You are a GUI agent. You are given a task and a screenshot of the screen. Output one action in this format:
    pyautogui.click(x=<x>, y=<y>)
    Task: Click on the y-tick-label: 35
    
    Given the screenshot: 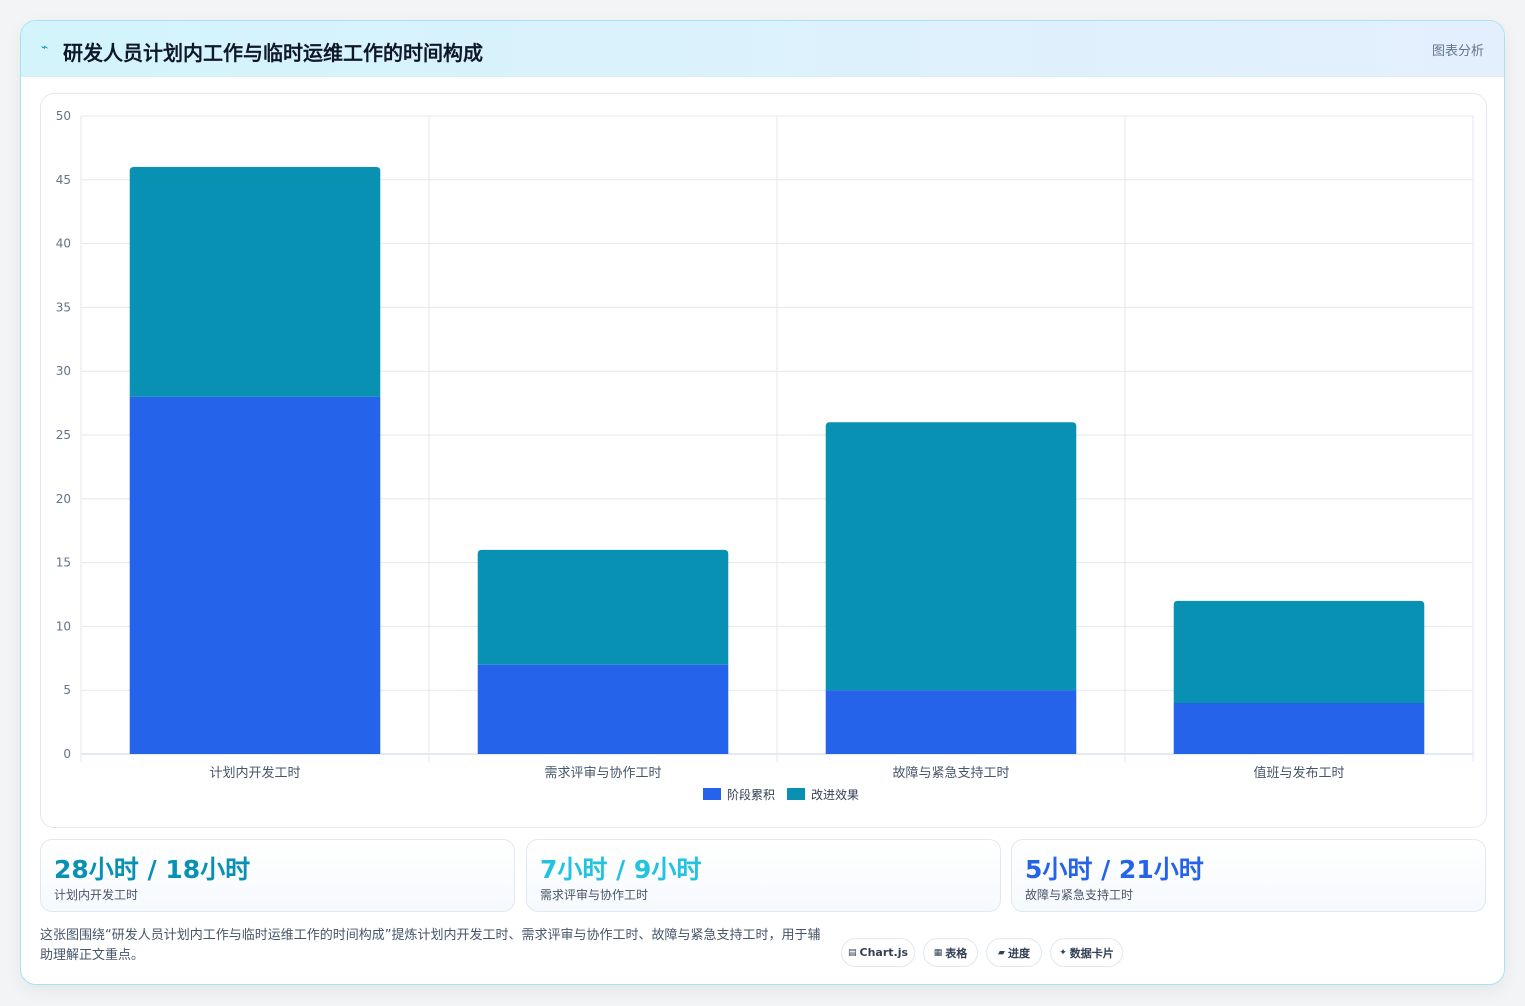 What is the action you would take?
    pyautogui.click(x=63, y=307)
    